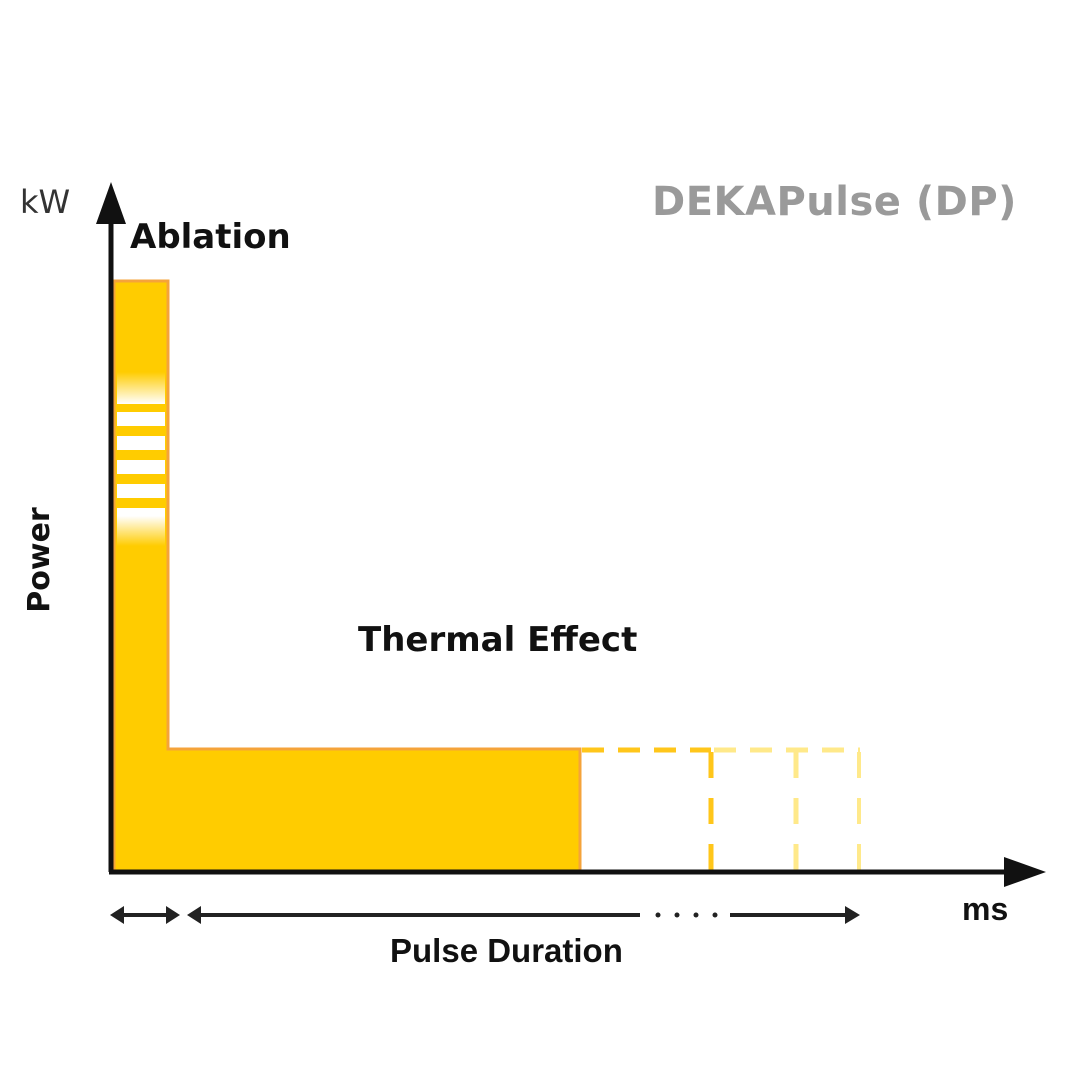 This screenshot has width=1080, height=1080. What do you see at coordinates (1025, 872) in the screenshot?
I see `x-axis-arrow-icon` at bounding box center [1025, 872].